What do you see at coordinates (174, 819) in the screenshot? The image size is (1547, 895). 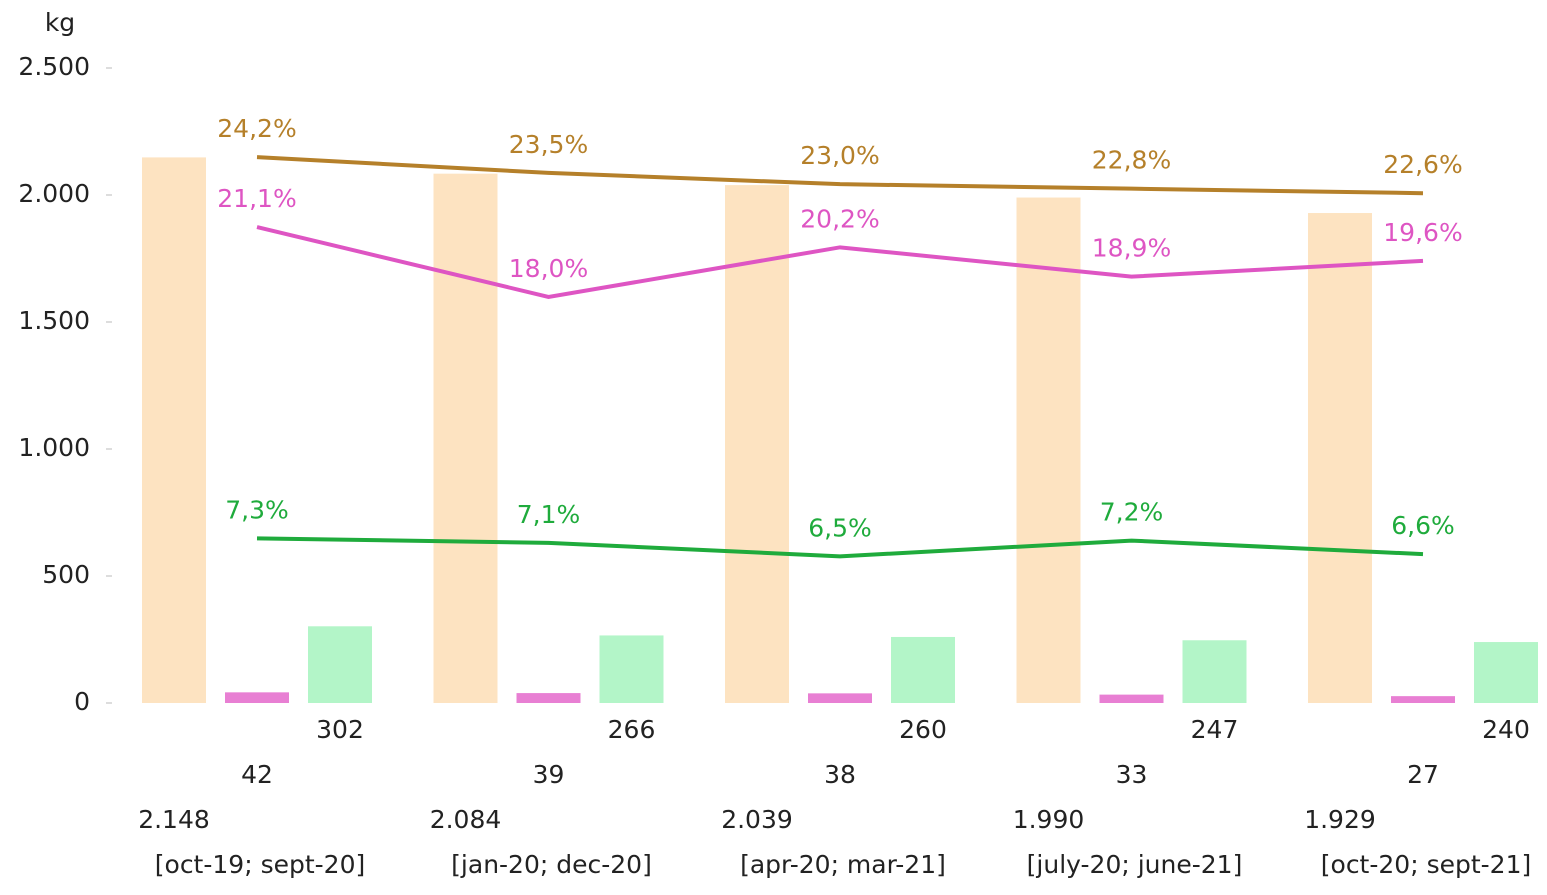 I see `bar-value-label: 2.148` at bounding box center [174, 819].